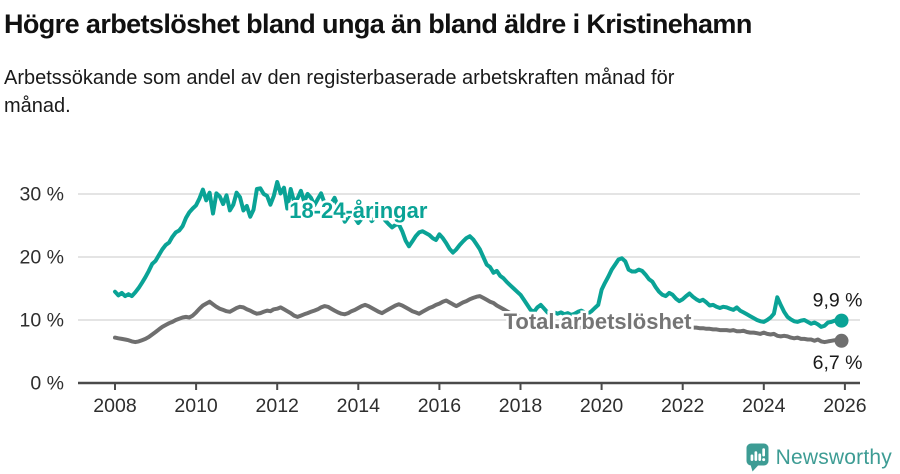  I want to click on series-end-value-label: 6,7 %, so click(838, 363).